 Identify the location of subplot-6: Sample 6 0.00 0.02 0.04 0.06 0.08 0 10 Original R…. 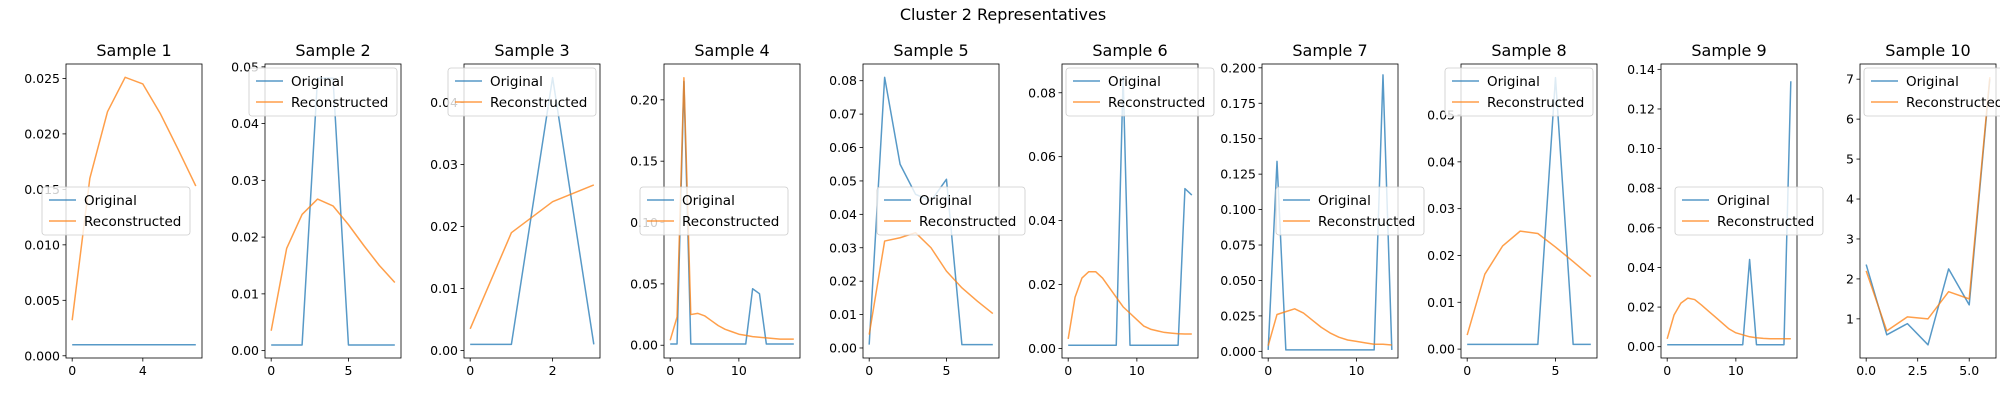
(1121, 209).